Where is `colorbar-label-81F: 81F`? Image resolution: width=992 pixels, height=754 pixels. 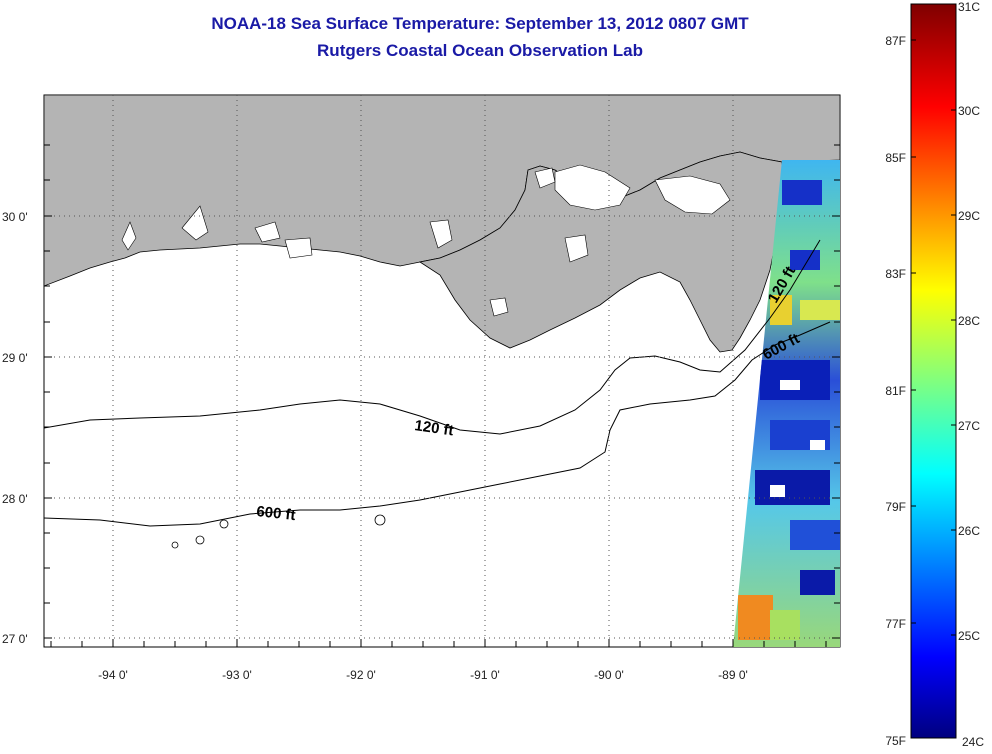
colorbar-label-81F: 81F is located at coordinates (895, 391).